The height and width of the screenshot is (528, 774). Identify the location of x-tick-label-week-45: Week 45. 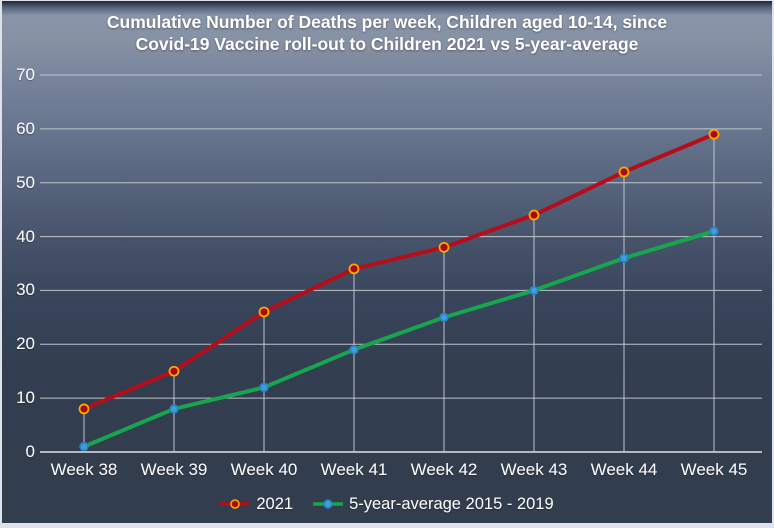
(714, 469).